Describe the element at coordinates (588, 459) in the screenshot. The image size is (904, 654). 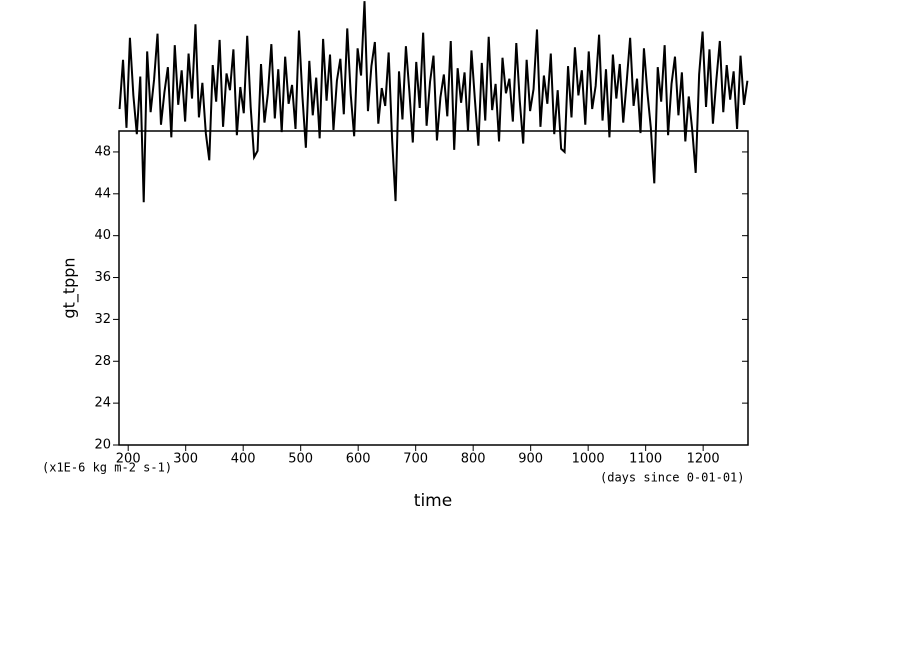
I see `x-tick-label: 1000` at that location.